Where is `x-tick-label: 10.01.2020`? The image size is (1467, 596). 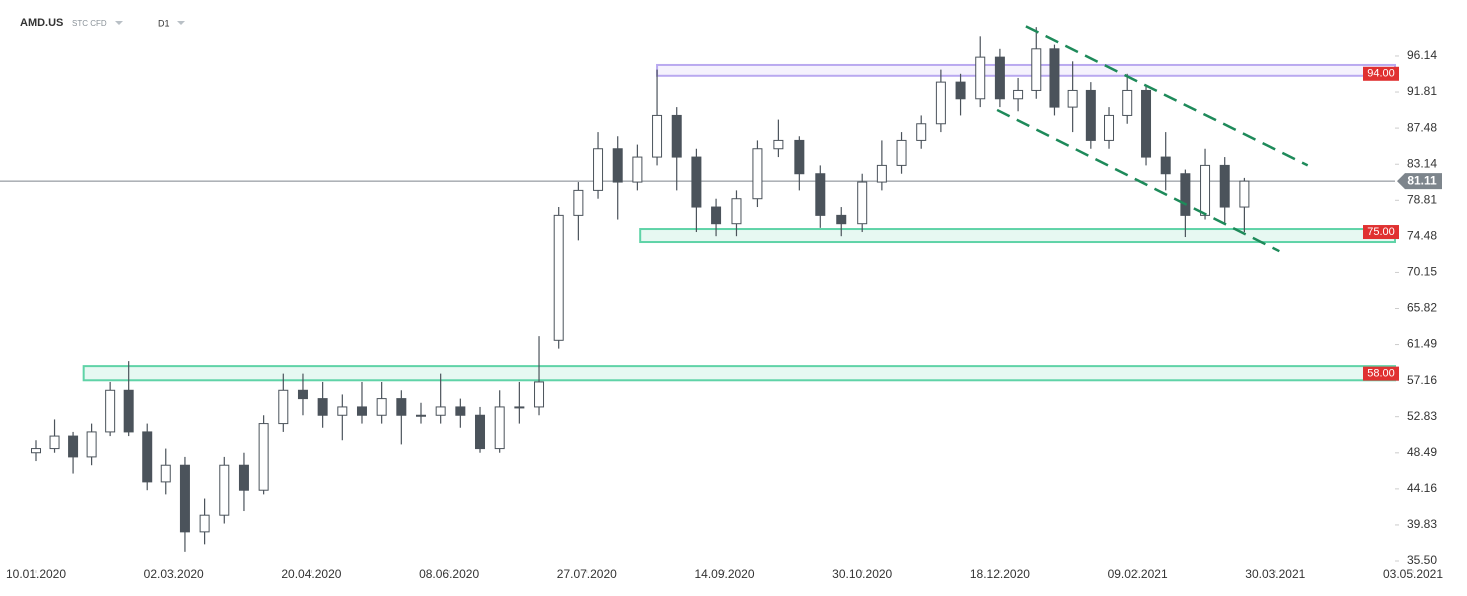 x-tick-label: 10.01.2020 is located at coordinates (36, 574).